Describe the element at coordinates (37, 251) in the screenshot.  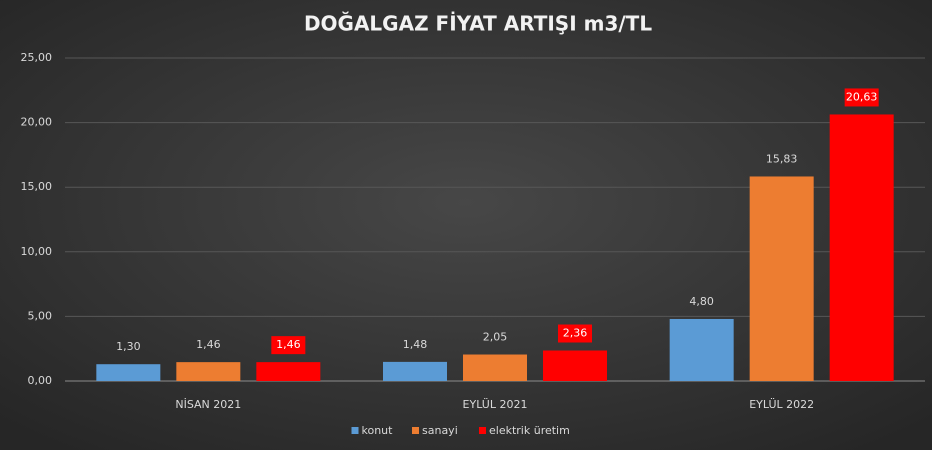
I see `y-tick-label: 10,00` at that location.